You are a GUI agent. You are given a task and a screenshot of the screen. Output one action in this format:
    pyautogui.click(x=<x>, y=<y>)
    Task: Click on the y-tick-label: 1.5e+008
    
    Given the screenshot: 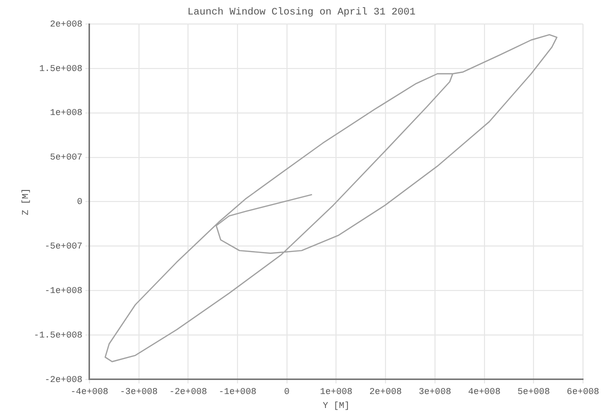 What is the action you would take?
    pyautogui.click(x=60, y=69)
    